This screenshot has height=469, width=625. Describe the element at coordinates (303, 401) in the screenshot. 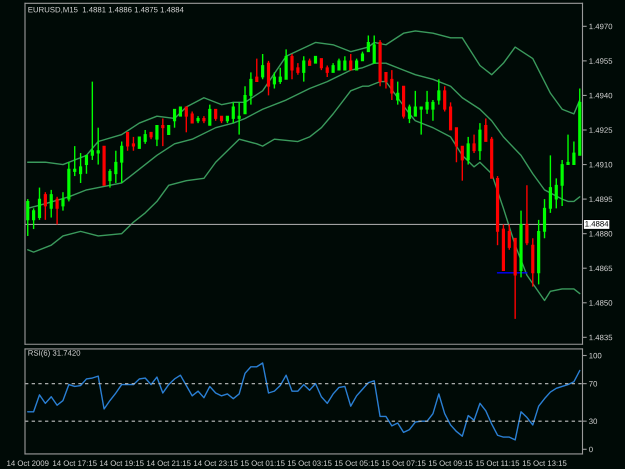

I see `line-series` at that location.